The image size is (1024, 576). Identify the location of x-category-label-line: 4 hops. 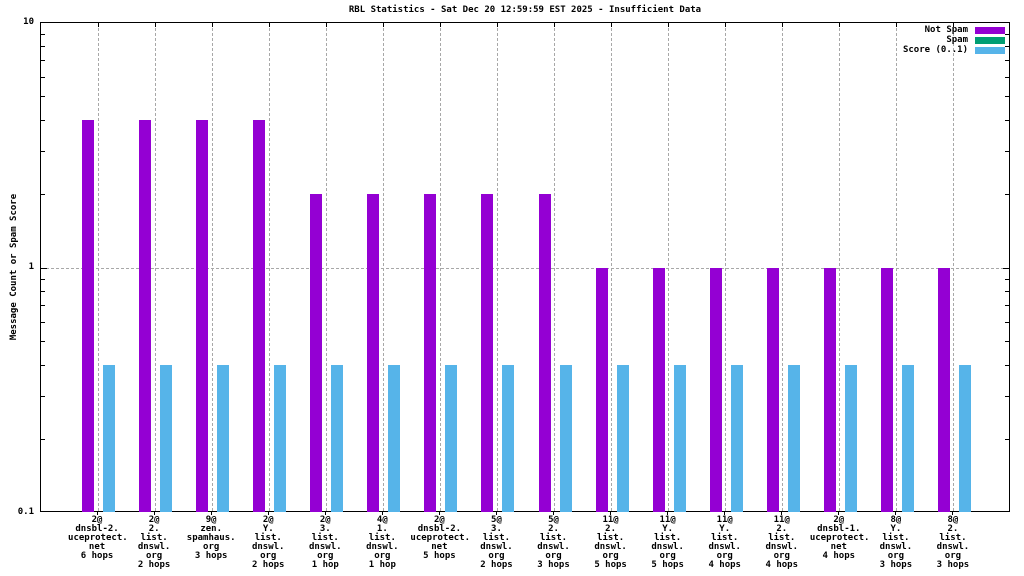
(839, 556).